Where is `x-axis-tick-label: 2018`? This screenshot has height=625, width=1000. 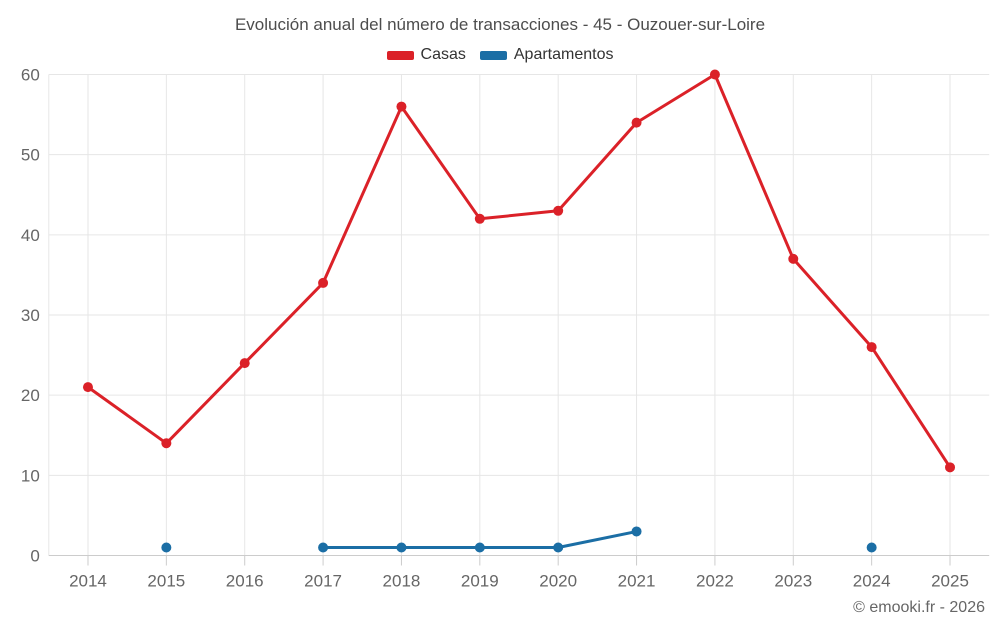
x-axis-tick-label: 2018 is located at coordinates (402, 581).